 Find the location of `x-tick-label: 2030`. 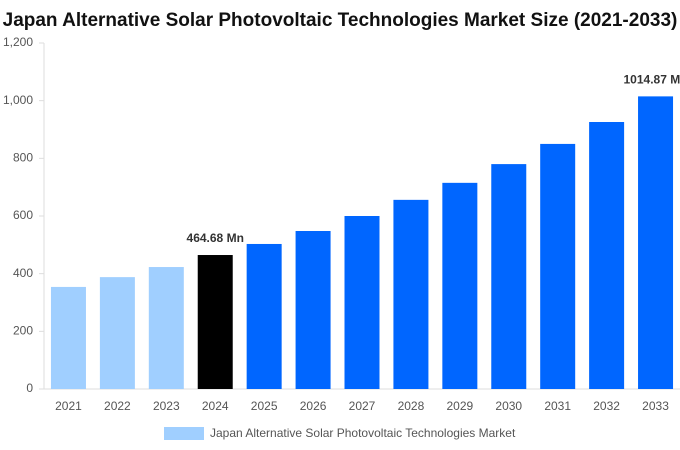

x-tick-label: 2030 is located at coordinates (508, 406).